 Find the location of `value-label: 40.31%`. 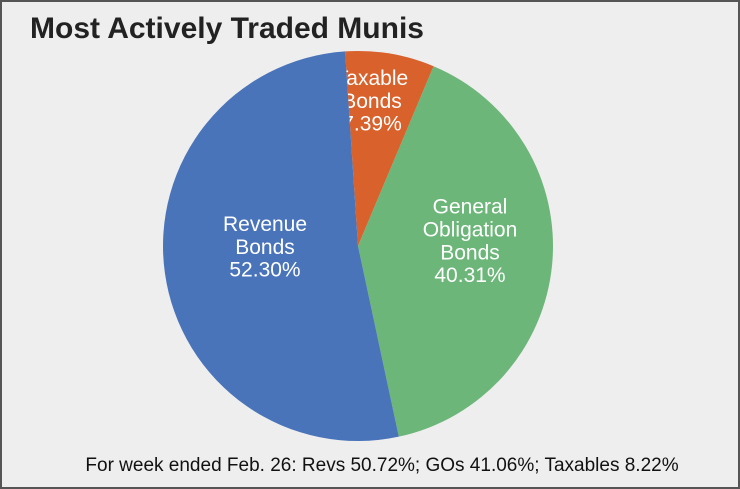

value-label: 40.31% is located at coordinates (469, 275).